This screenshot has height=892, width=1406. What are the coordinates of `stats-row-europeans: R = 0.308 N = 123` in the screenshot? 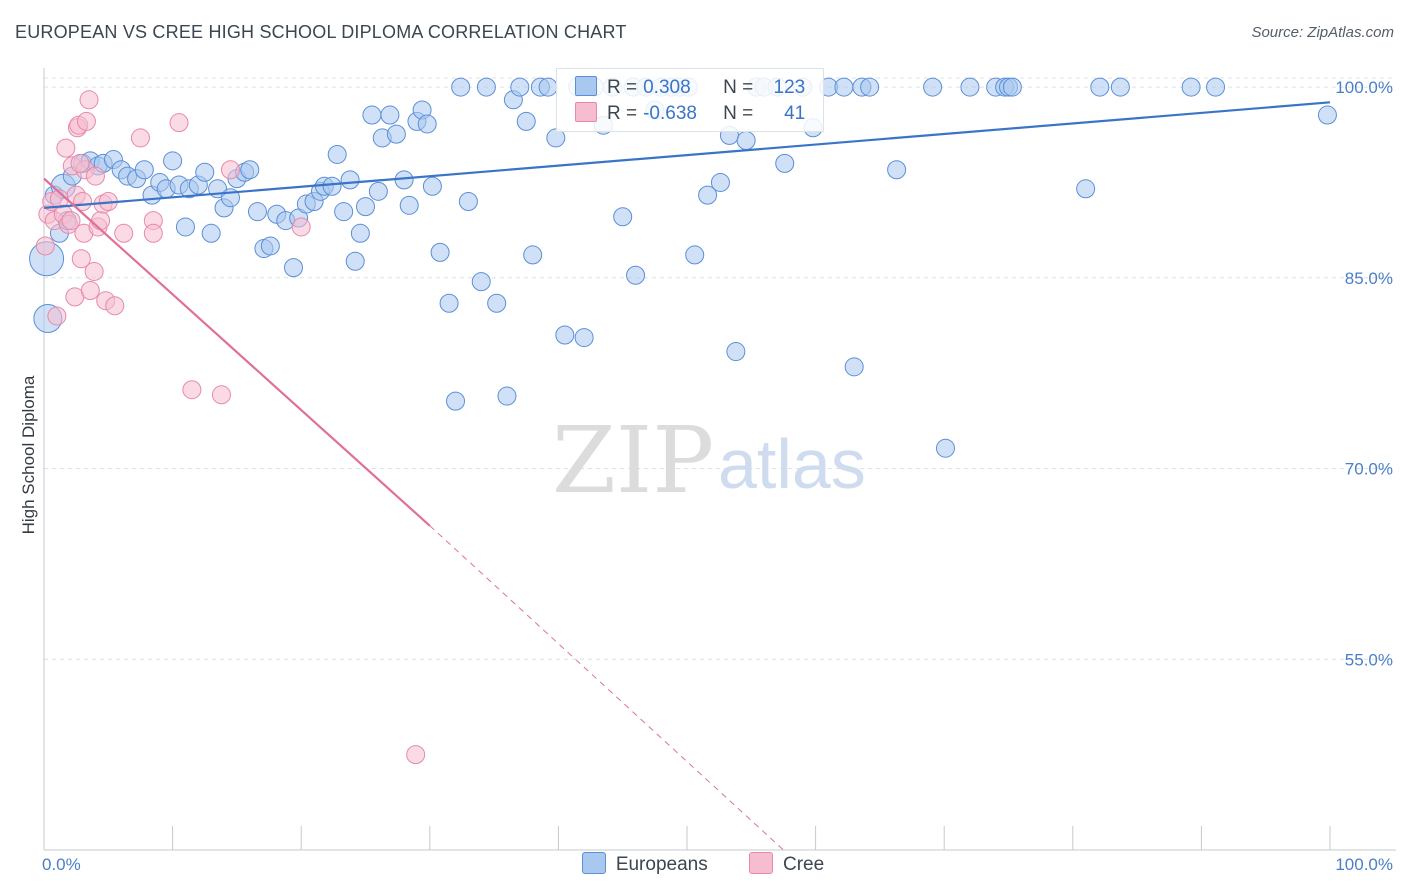 It's located at (690, 88).